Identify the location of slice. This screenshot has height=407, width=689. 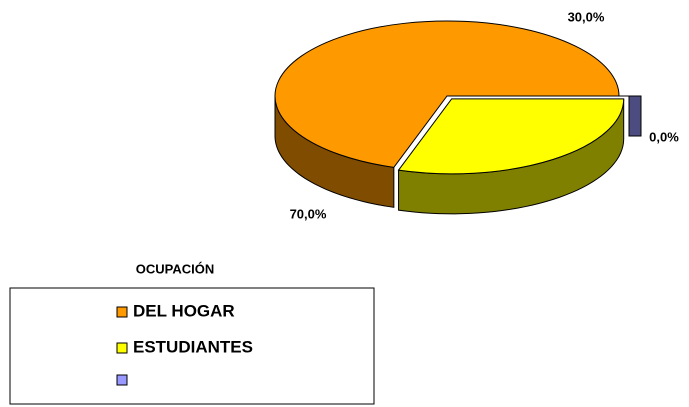
(511, 136).